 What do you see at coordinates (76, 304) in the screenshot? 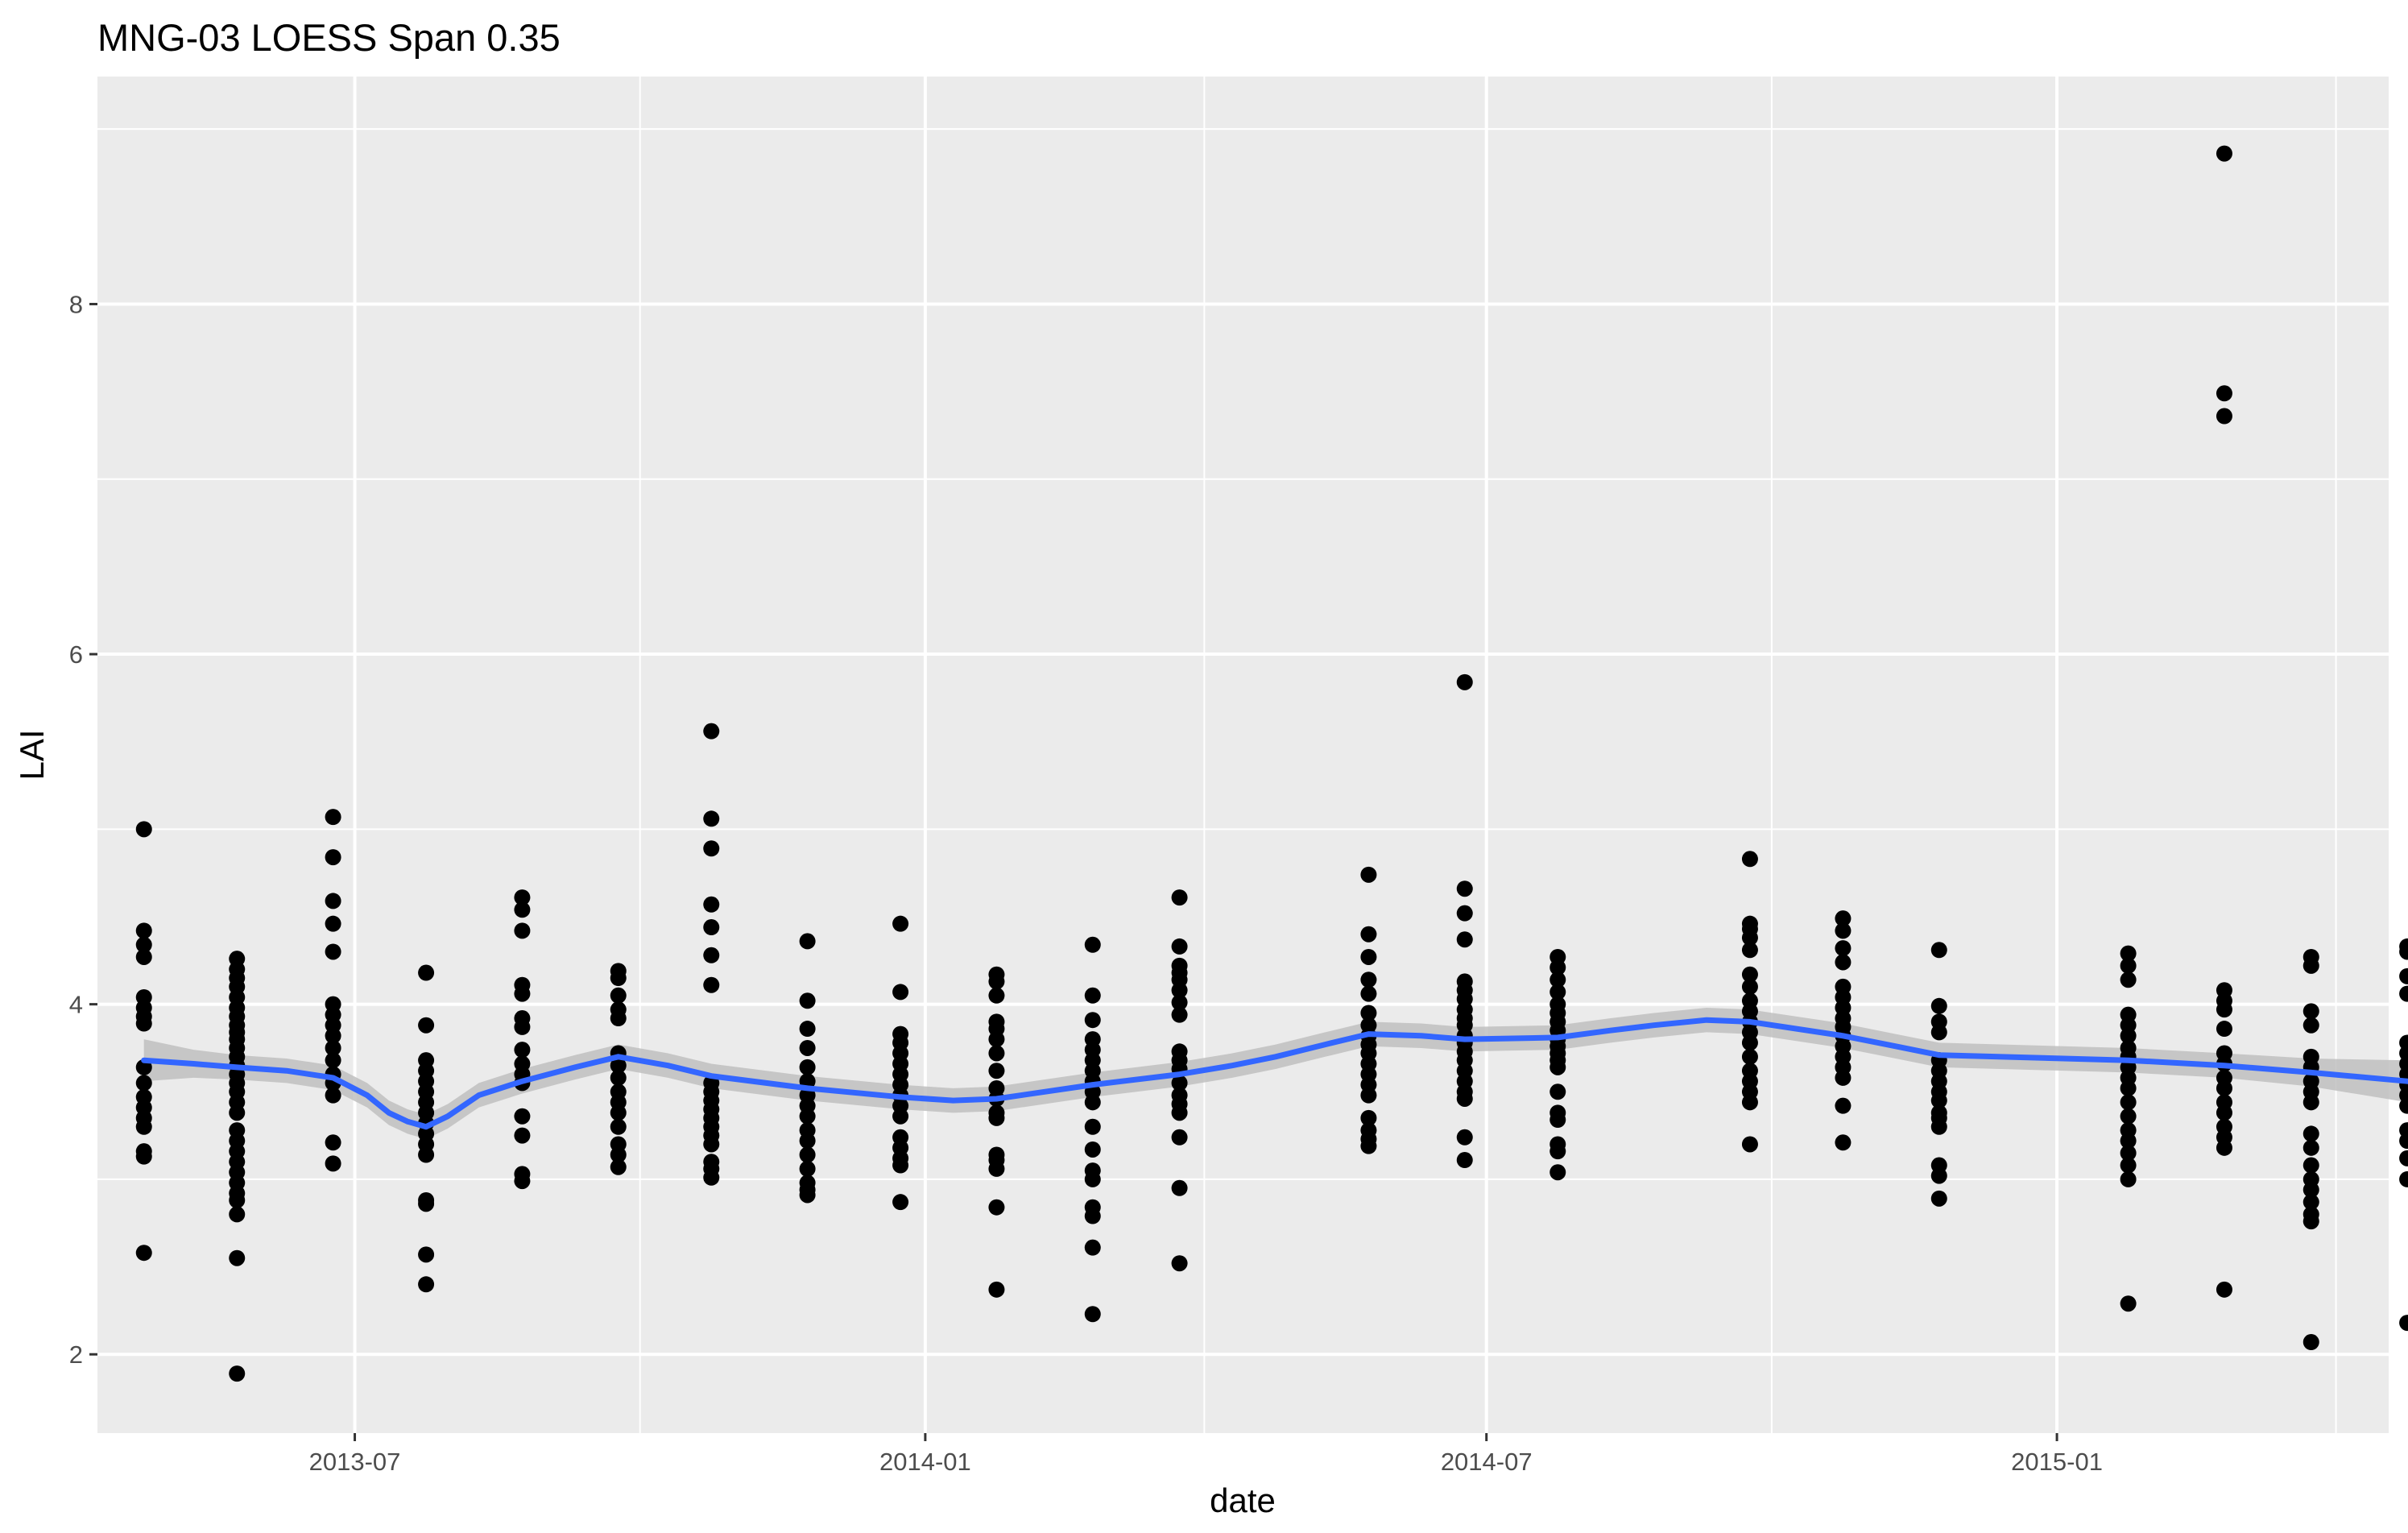
I see `y-tick-label: 8` at bounding box center [76, 304].